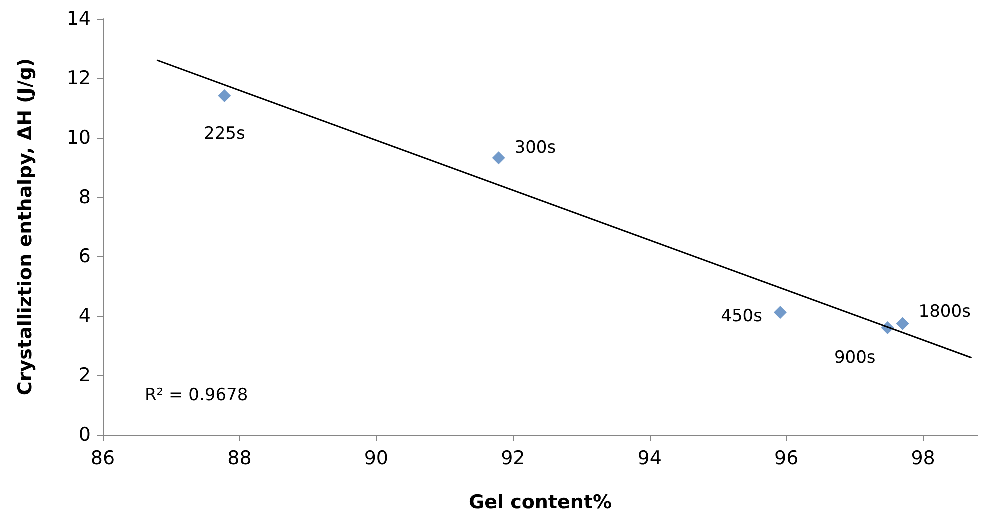 The height and width of the screenshot is (531, 984). What do you see at coordinates (78, 78) in the screenshot?
I see `y-tick-label: 12` at bounding box center [78, 78].